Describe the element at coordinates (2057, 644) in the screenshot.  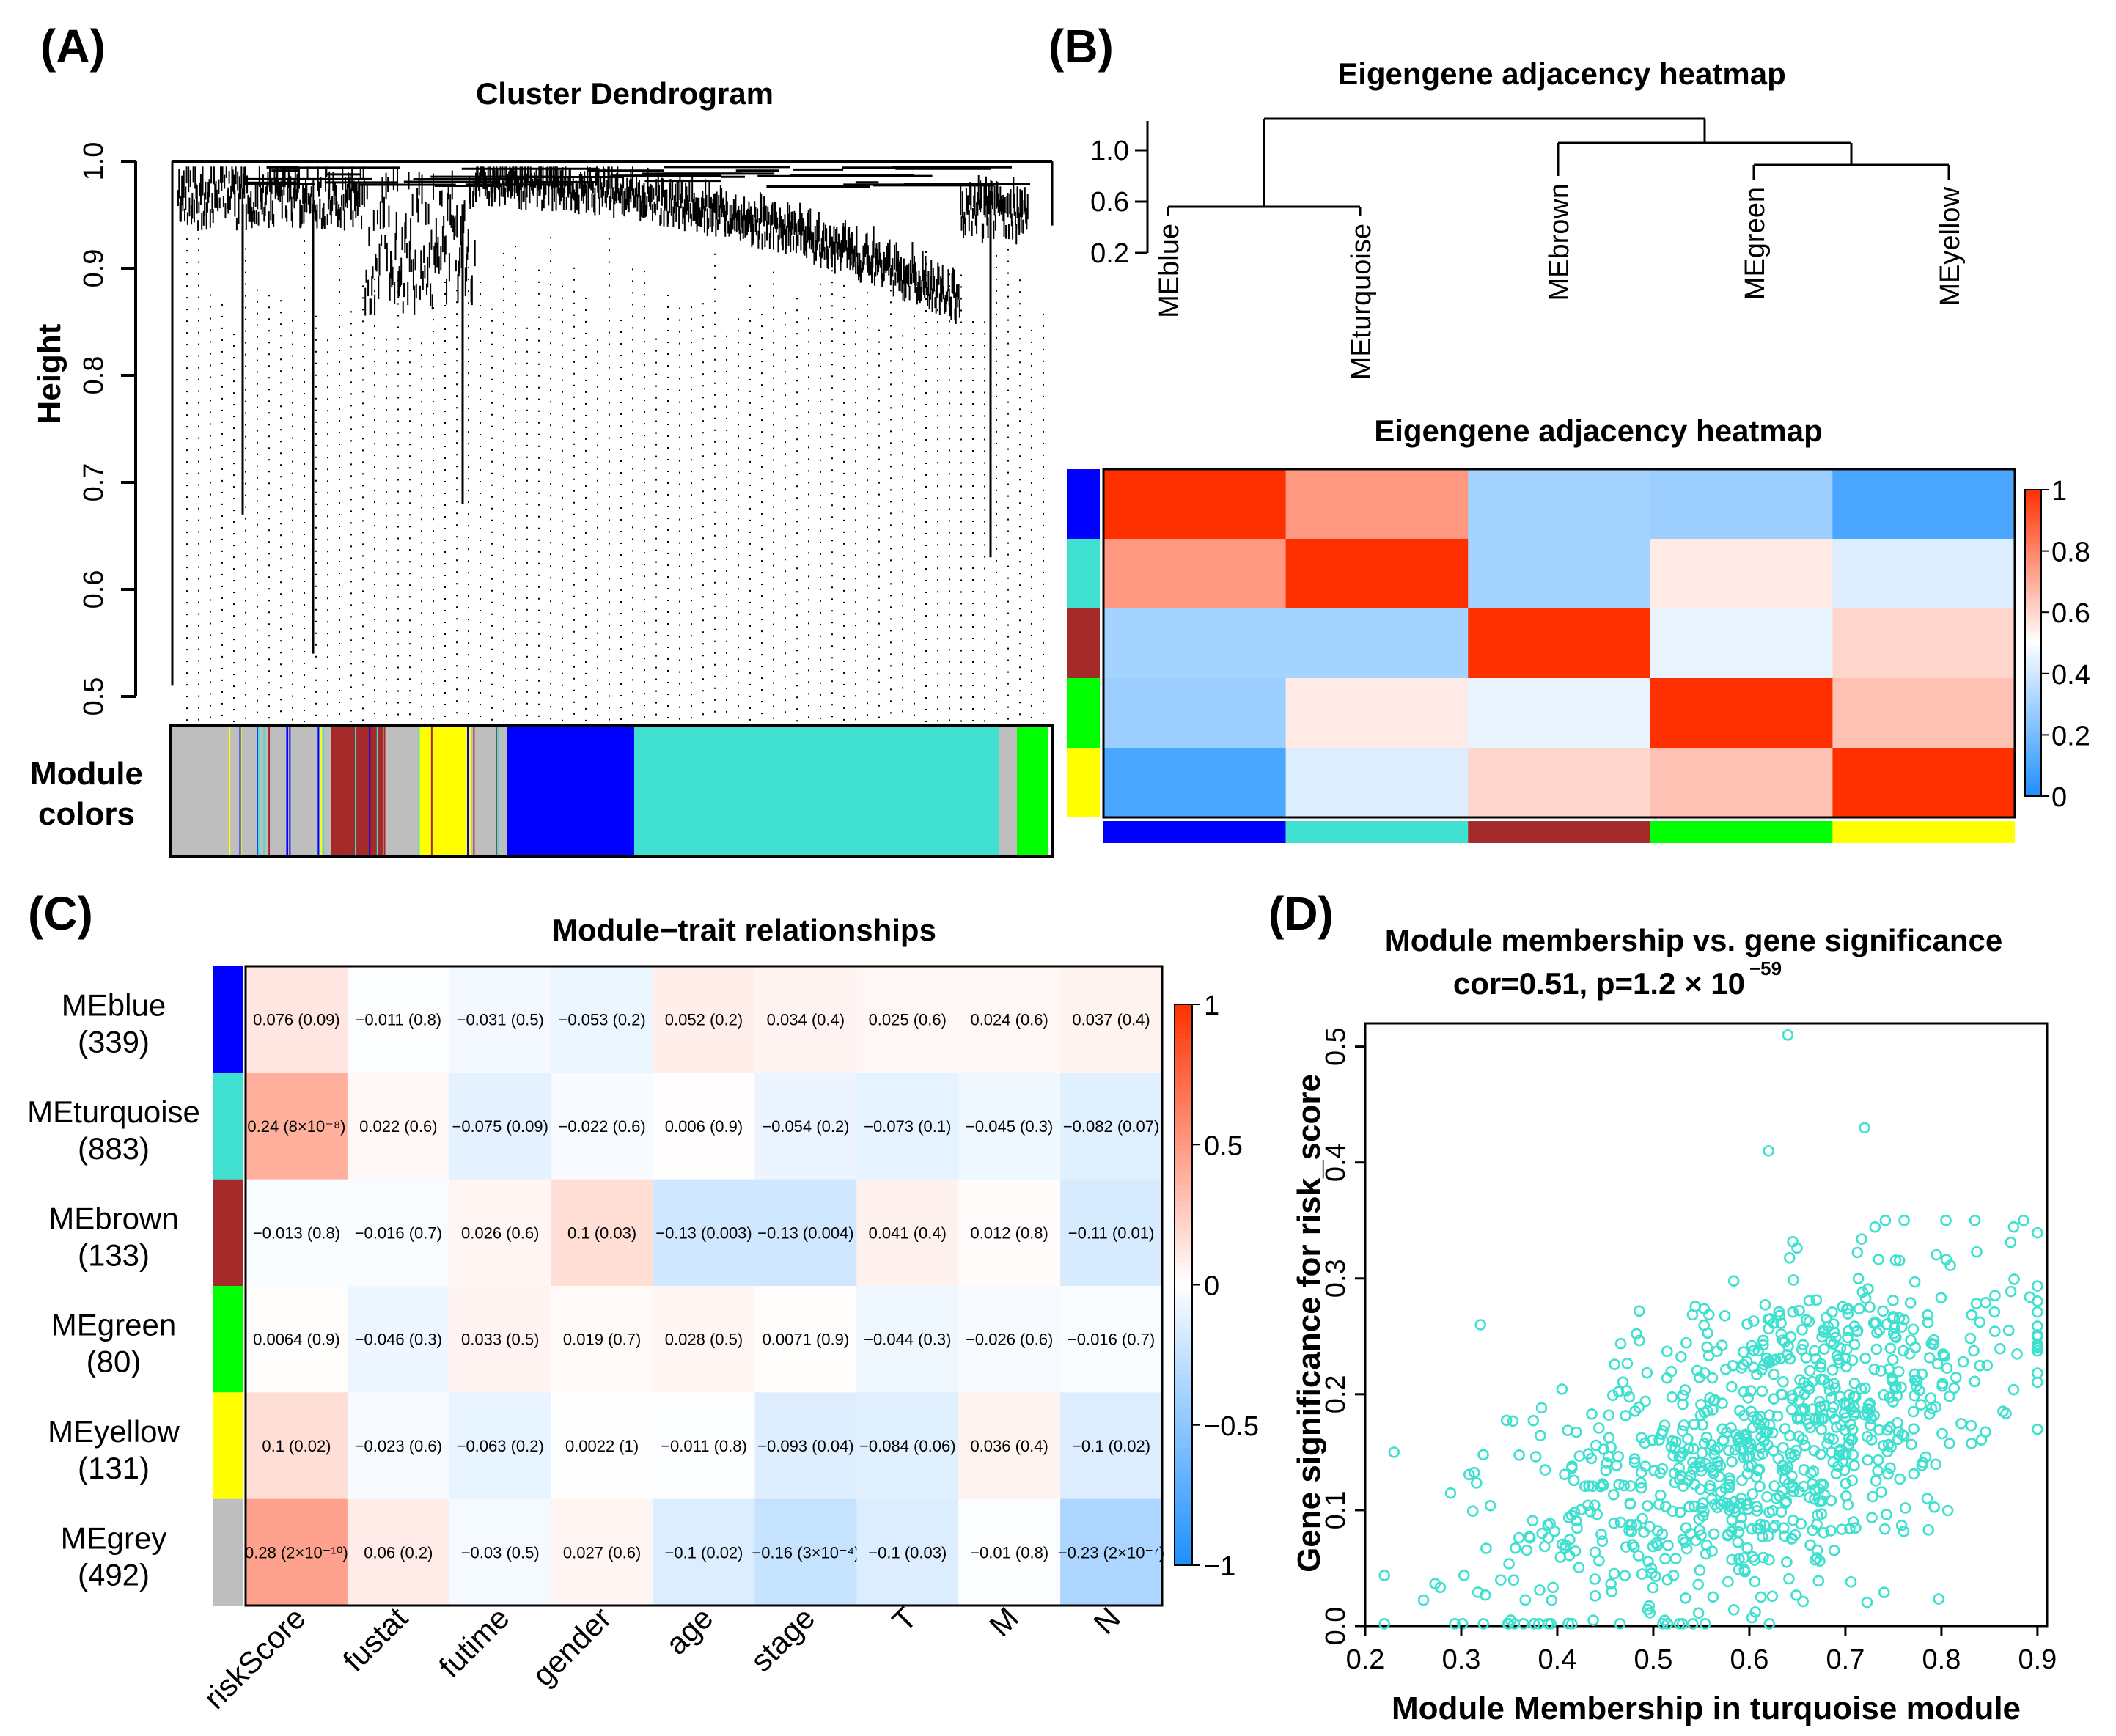
I see `eigengene-heatmap-colorbar: 0 0.2 0.4 0.6 0.8 1` at that location.